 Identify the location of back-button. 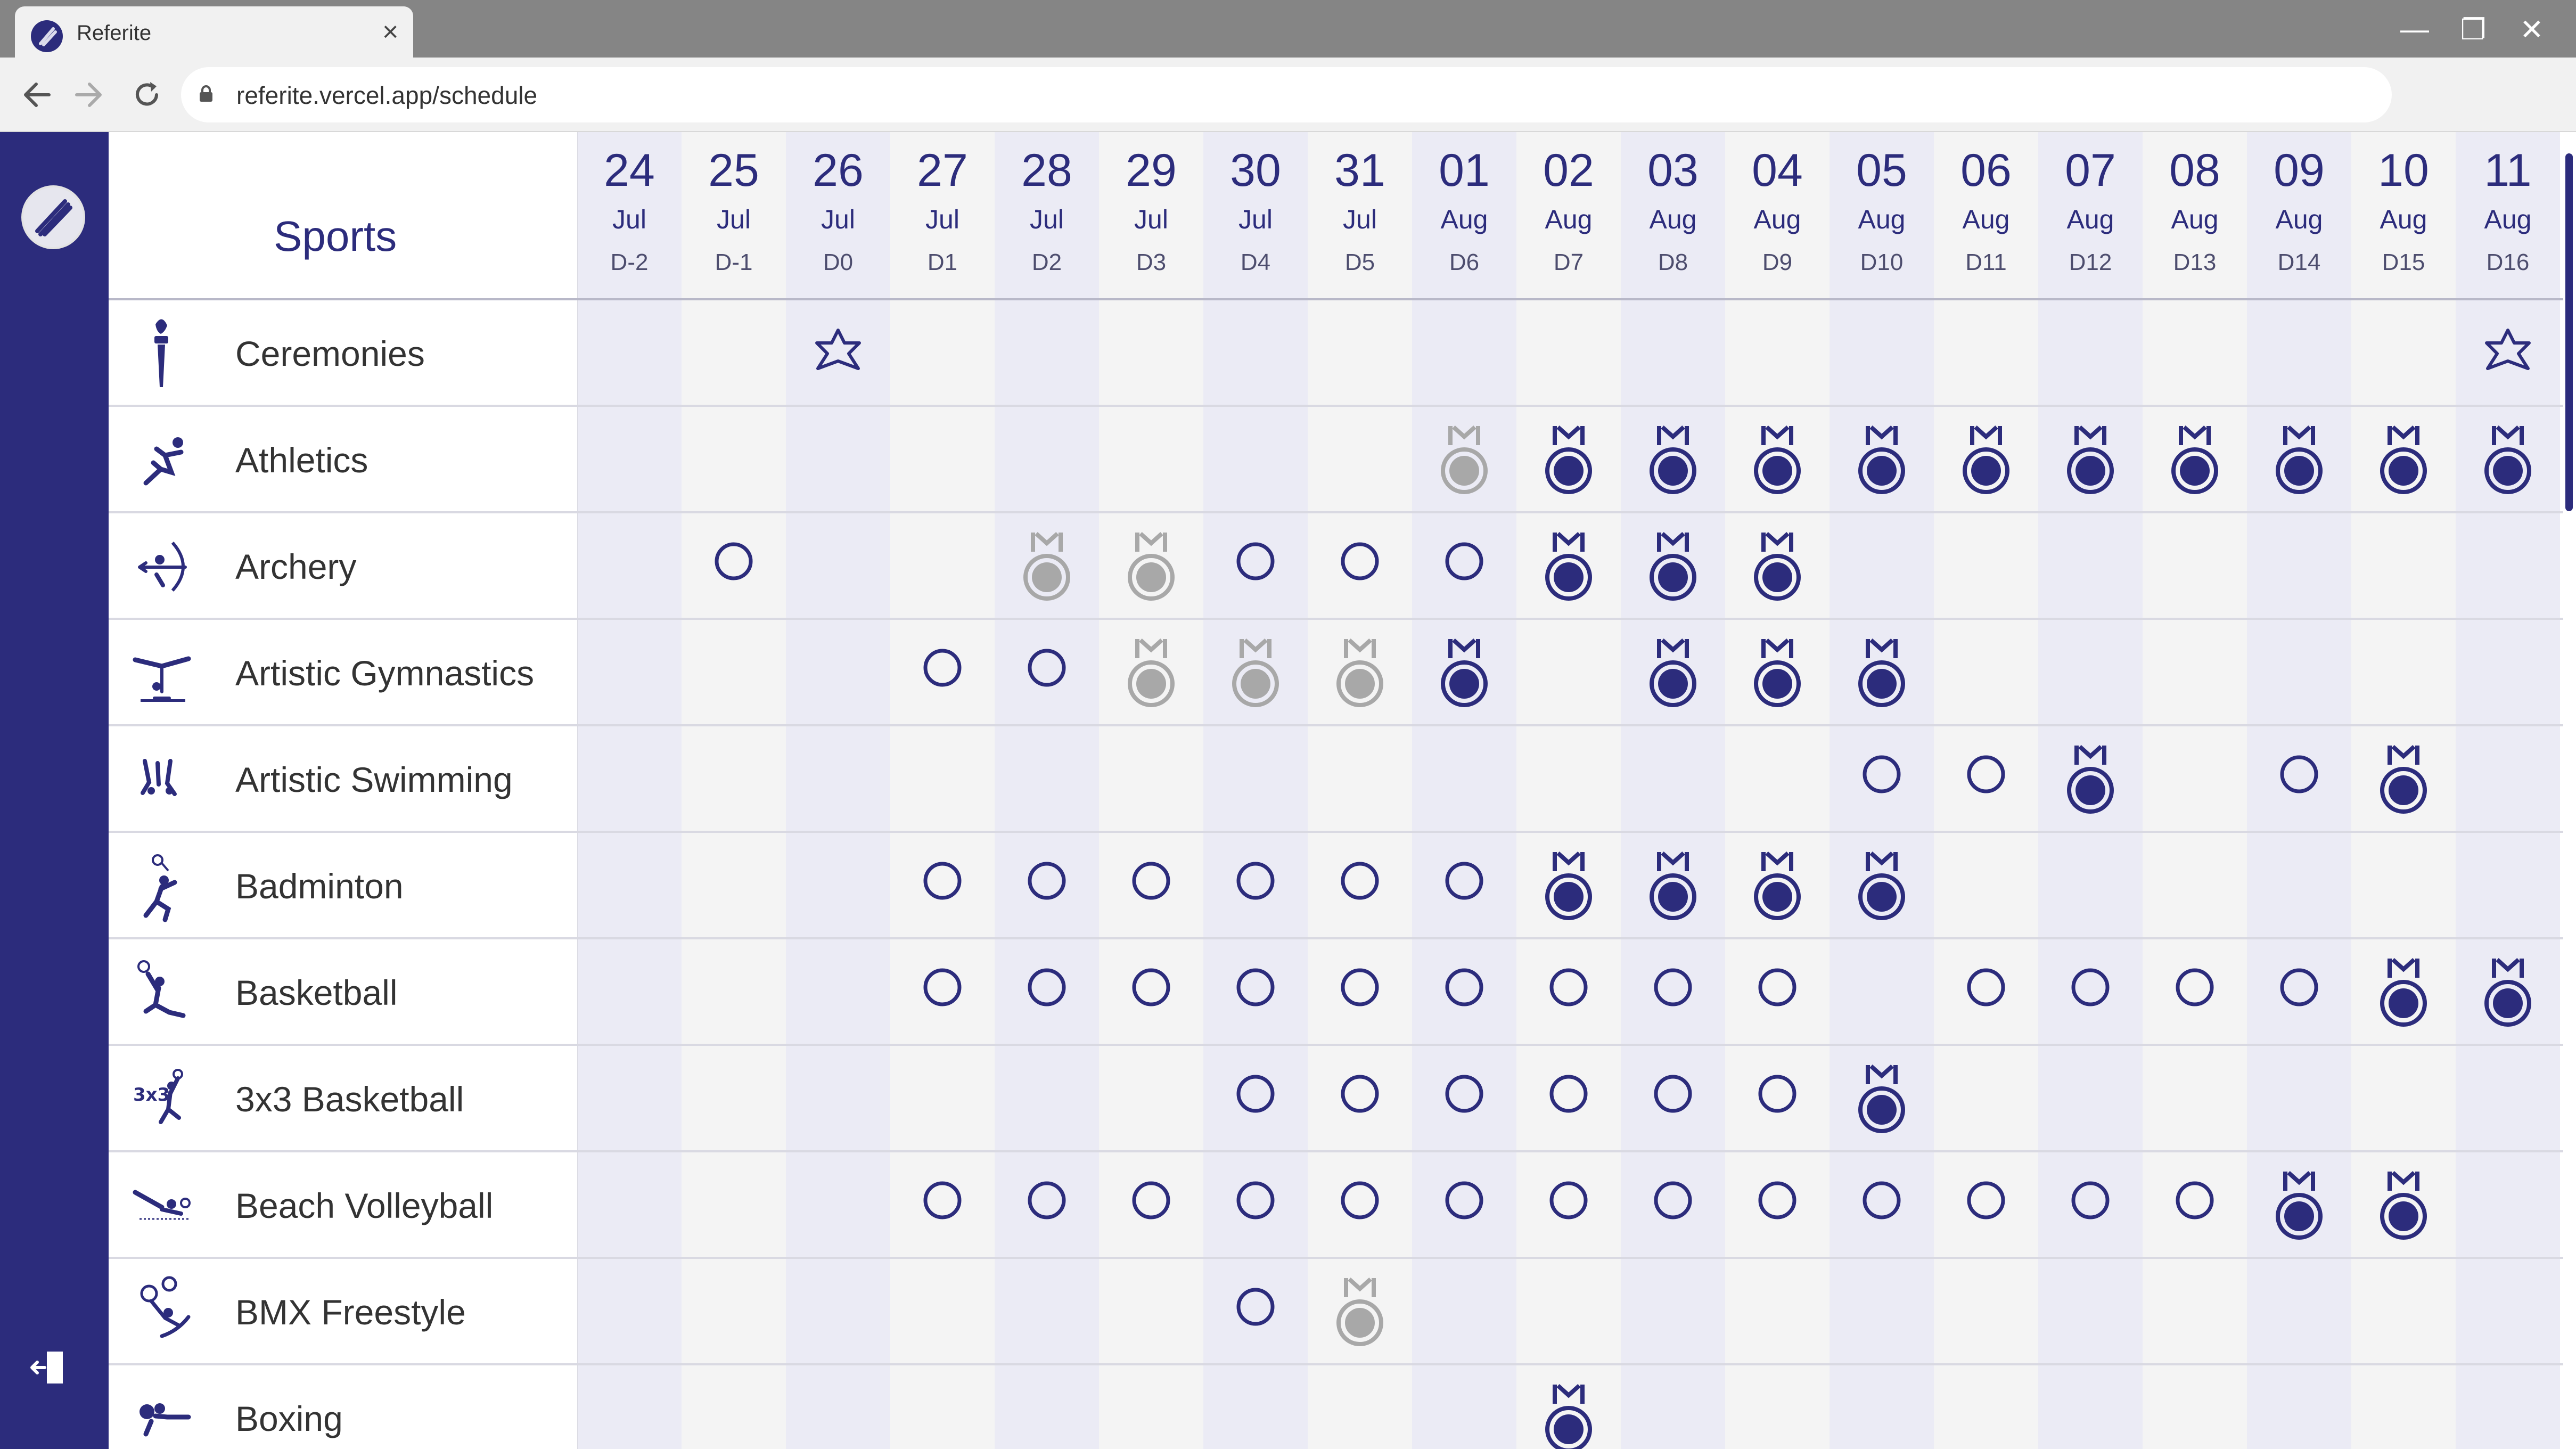
(37, 94).